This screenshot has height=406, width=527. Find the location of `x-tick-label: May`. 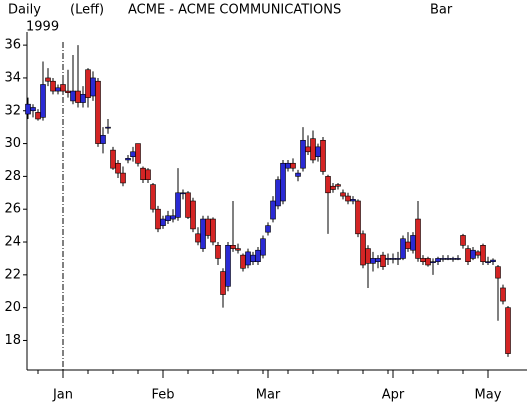

x-tick-label: May is located at coordinates (488, 395).